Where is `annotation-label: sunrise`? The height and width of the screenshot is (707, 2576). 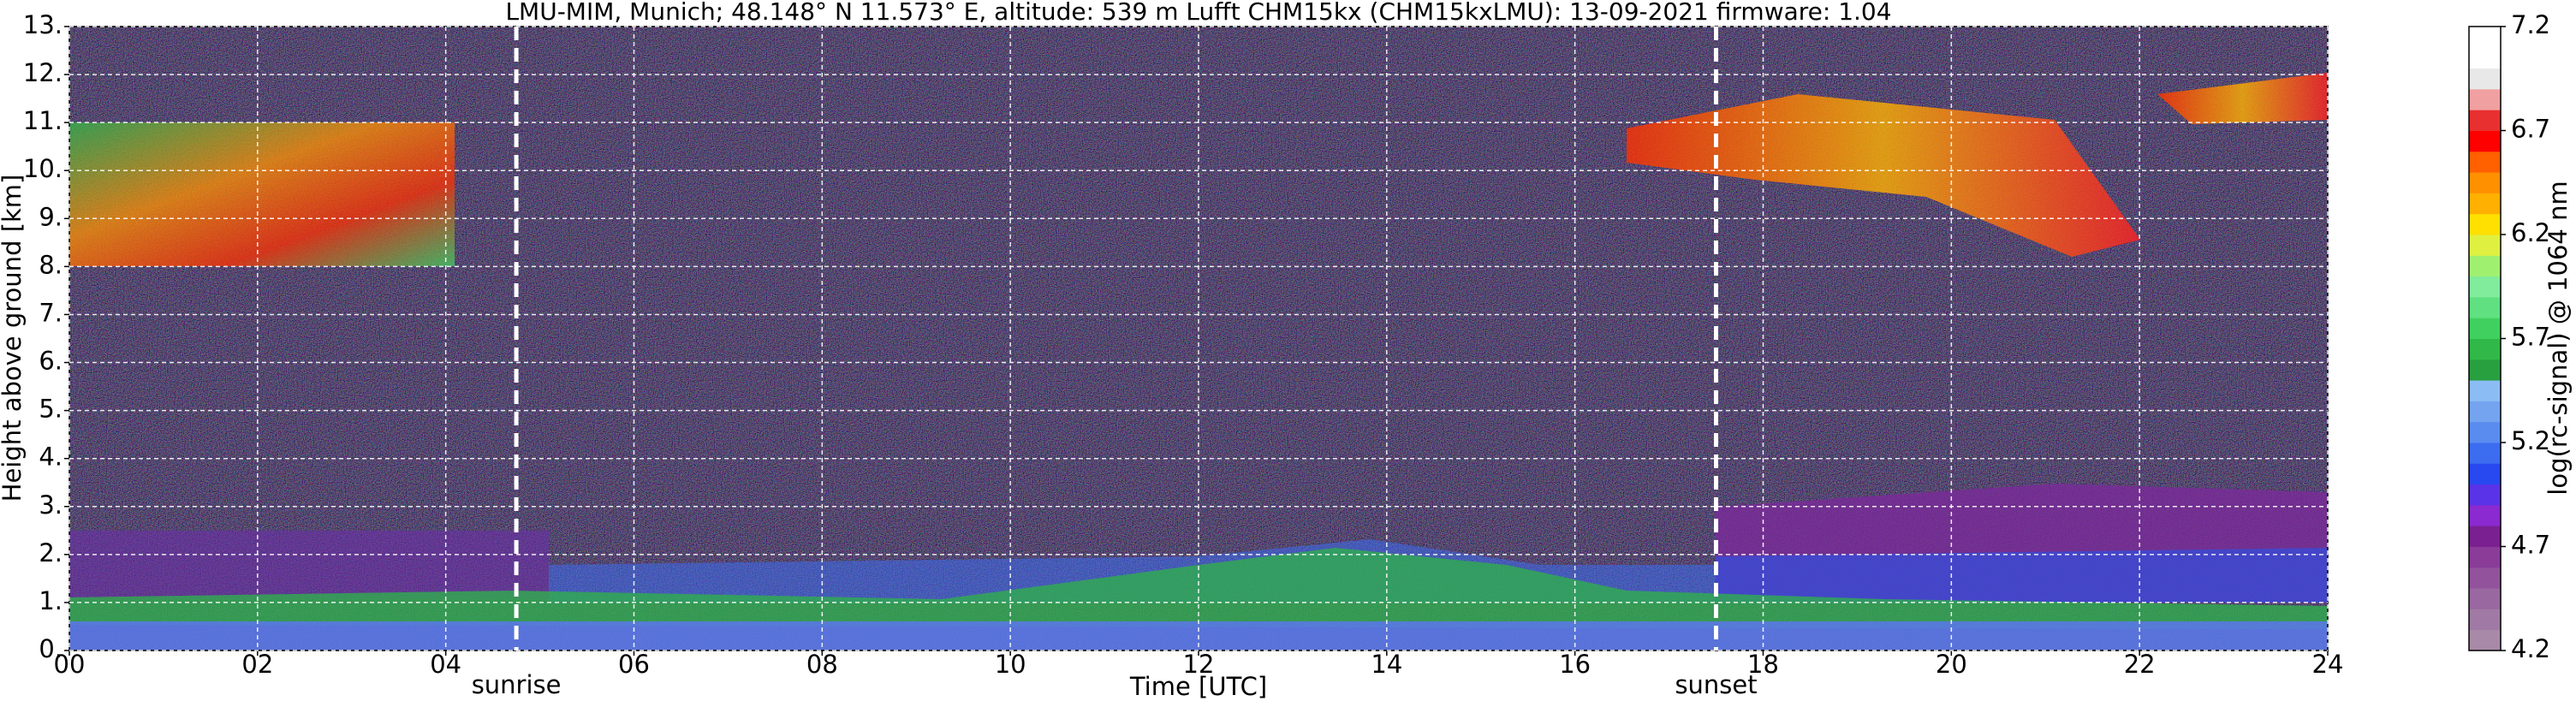
annotation-label: sunrise is located at coordinates (517, 684).